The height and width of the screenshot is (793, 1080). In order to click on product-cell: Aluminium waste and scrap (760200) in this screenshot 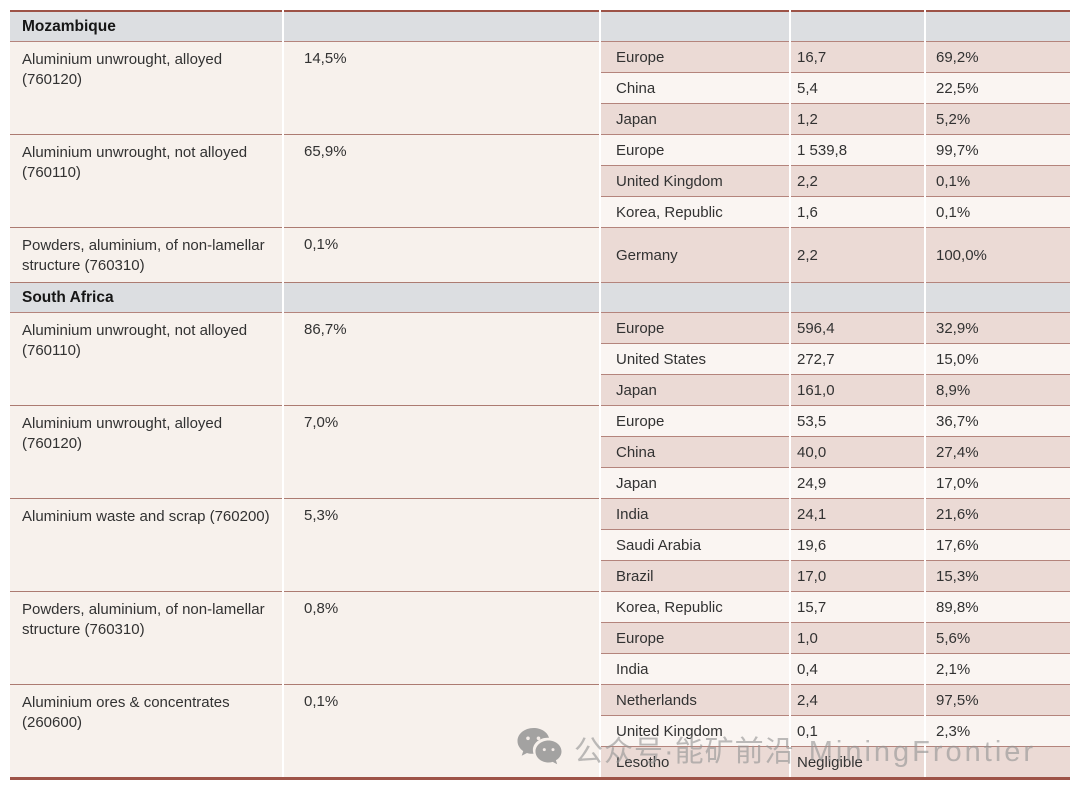, I will do `click(146, 545)`.